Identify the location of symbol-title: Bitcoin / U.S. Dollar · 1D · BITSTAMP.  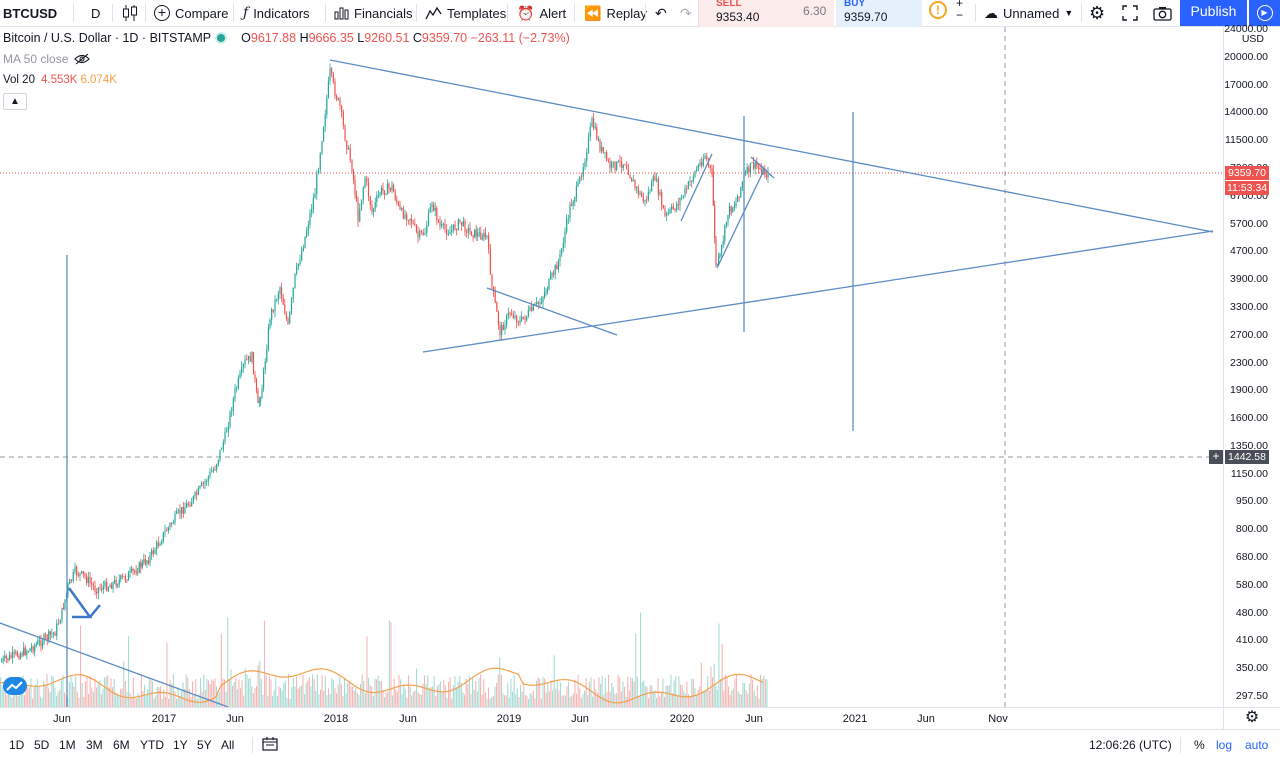
(107, 38).